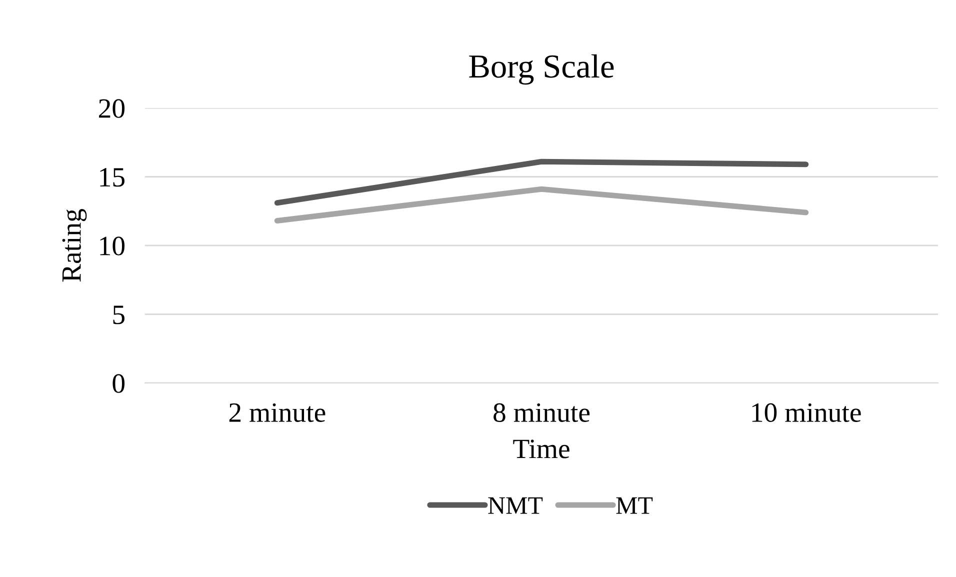  I want to click on y-tick-label: 5, so click(118, 315).